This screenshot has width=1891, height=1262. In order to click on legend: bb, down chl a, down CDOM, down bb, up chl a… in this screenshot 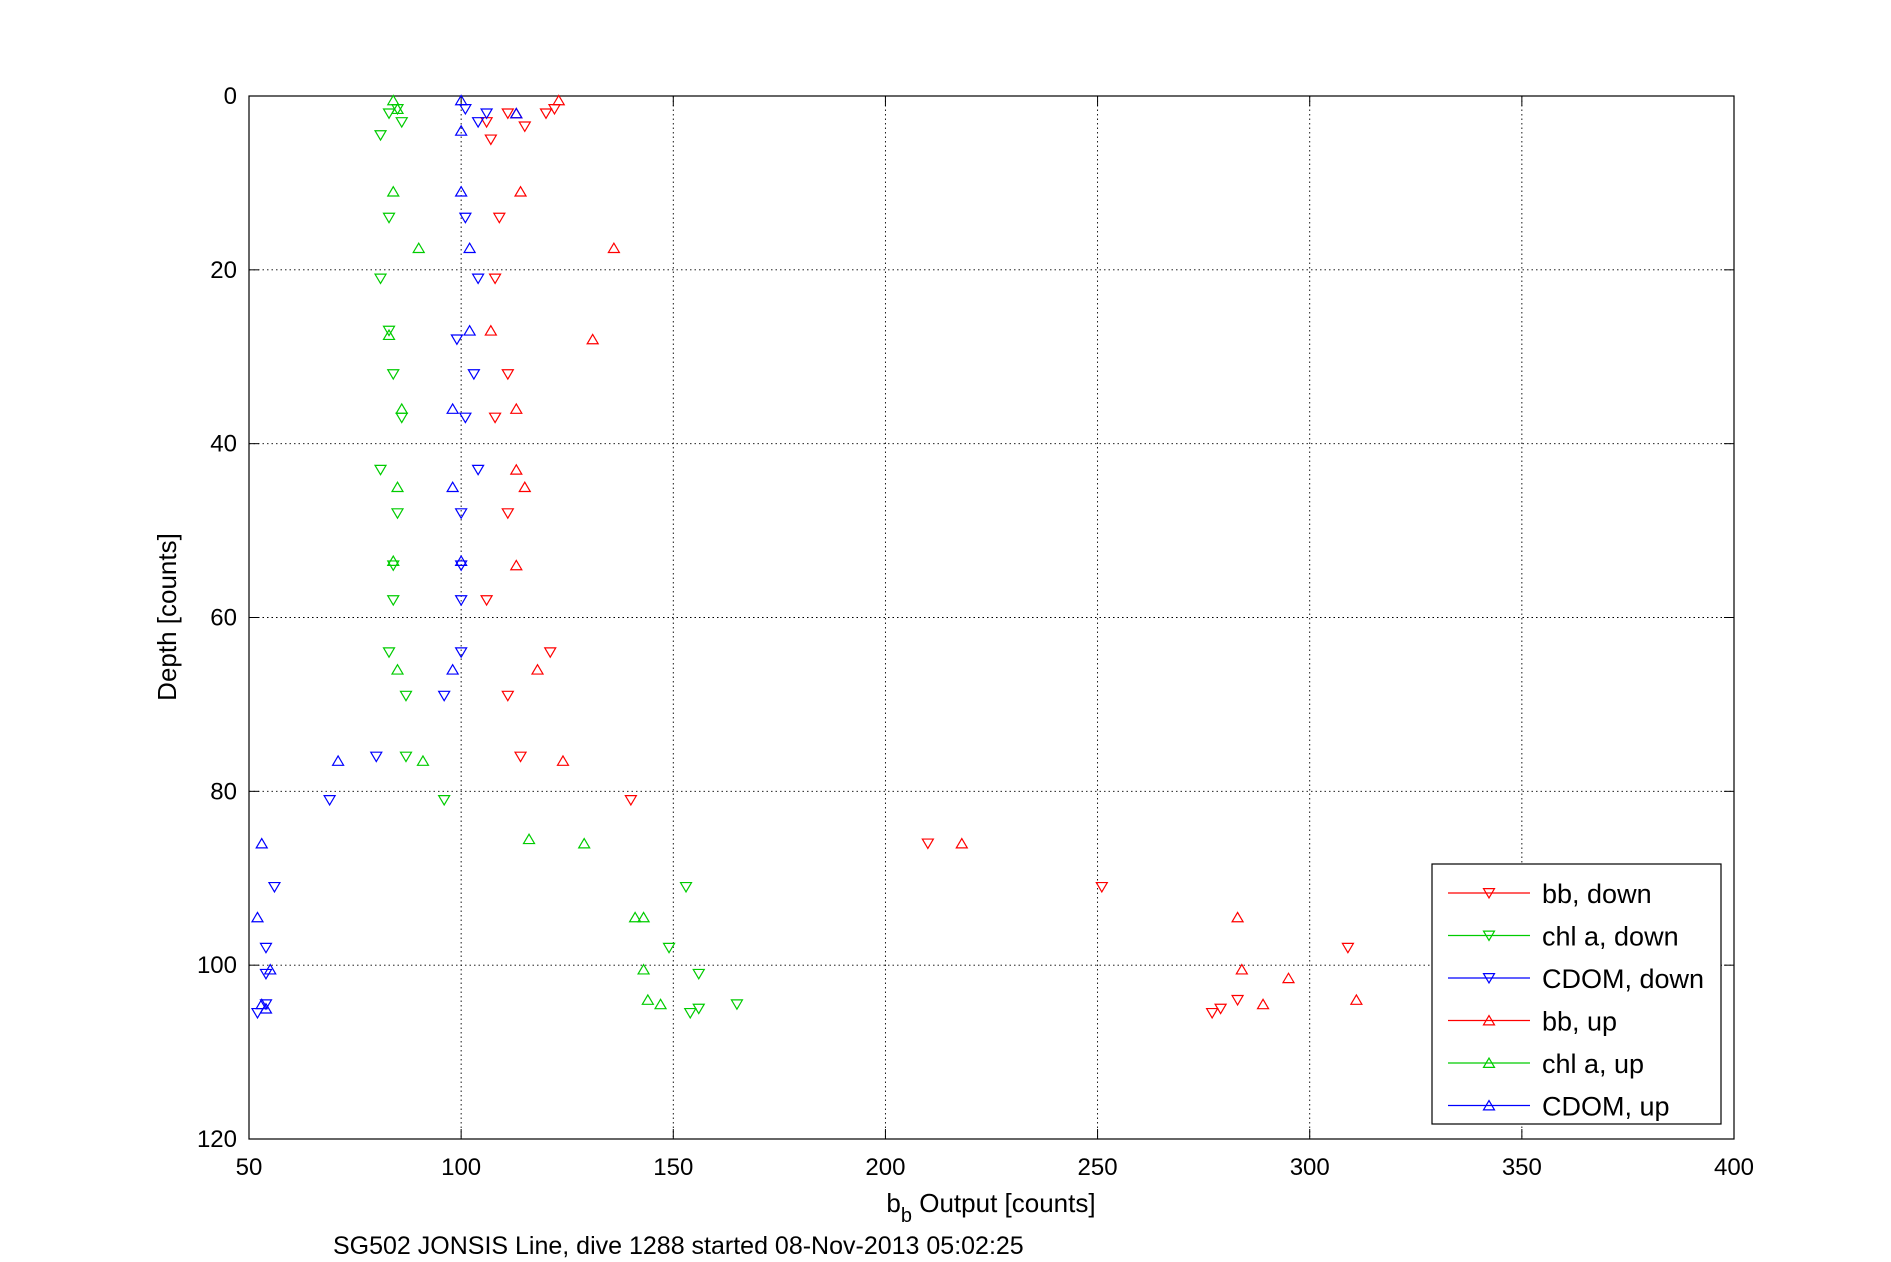, I will do `click(1576, 994)`.